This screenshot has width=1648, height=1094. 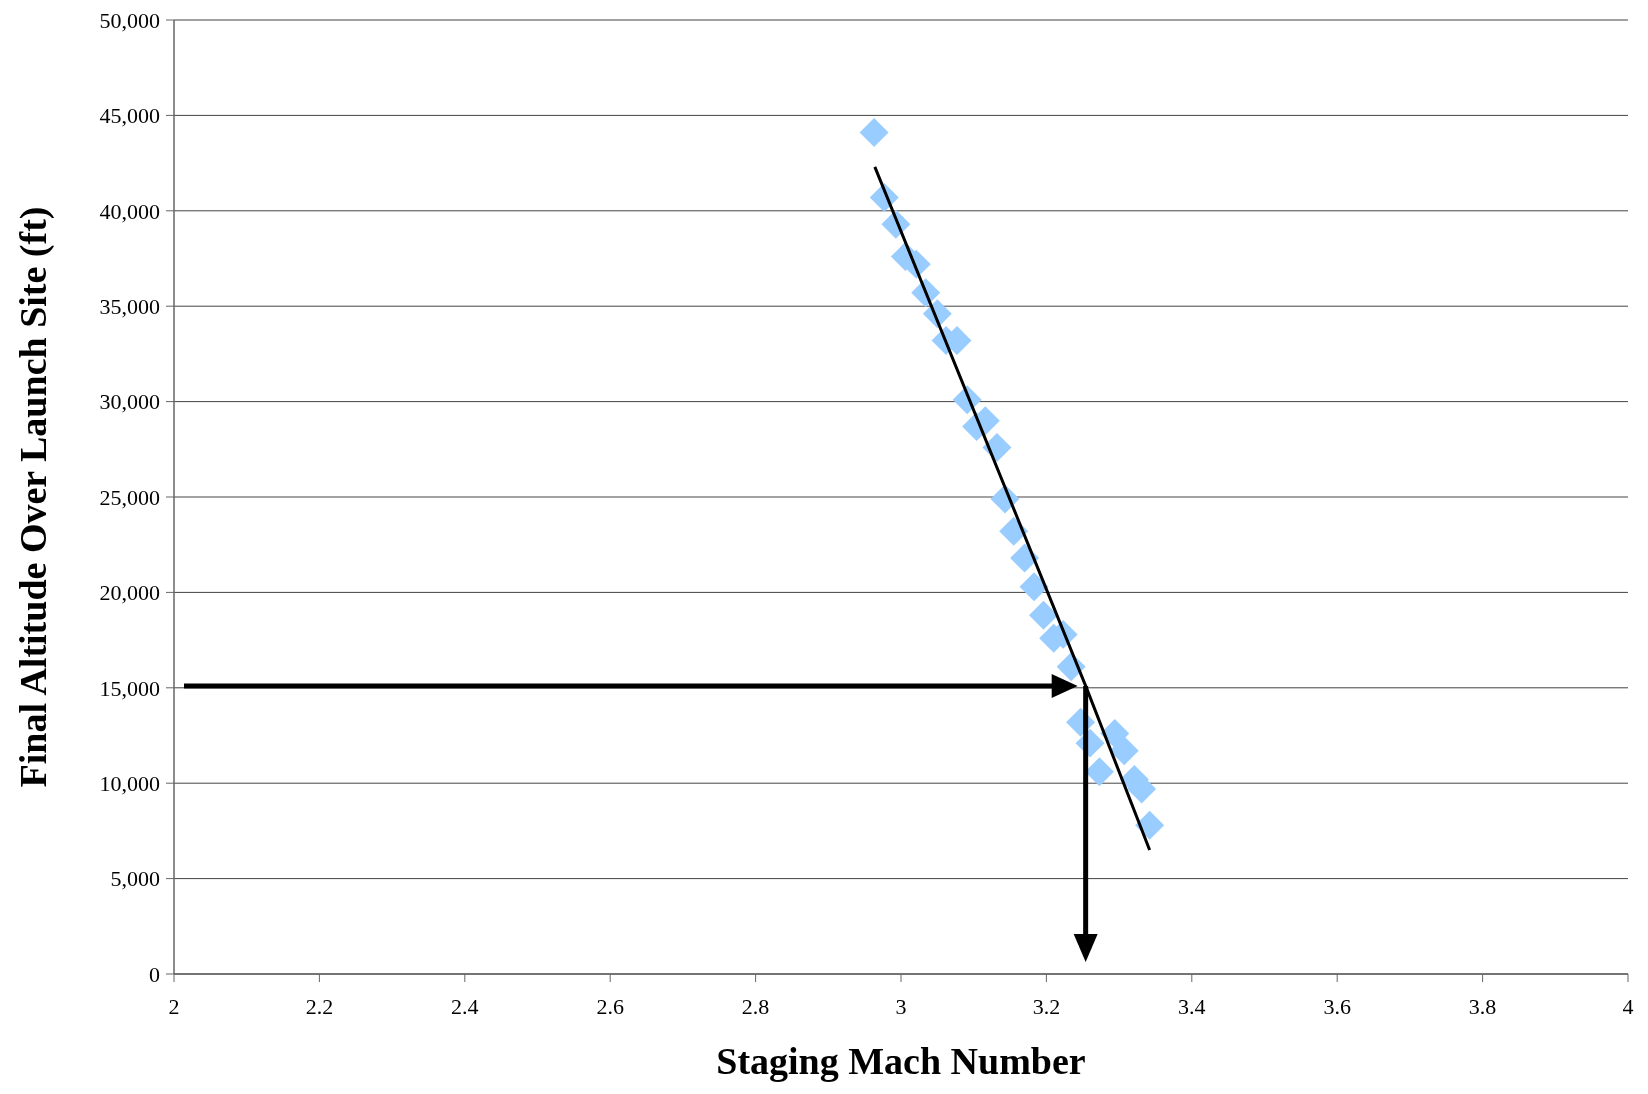 I want to click on y-tick-label: 10,000, so click(x=129, y=783).